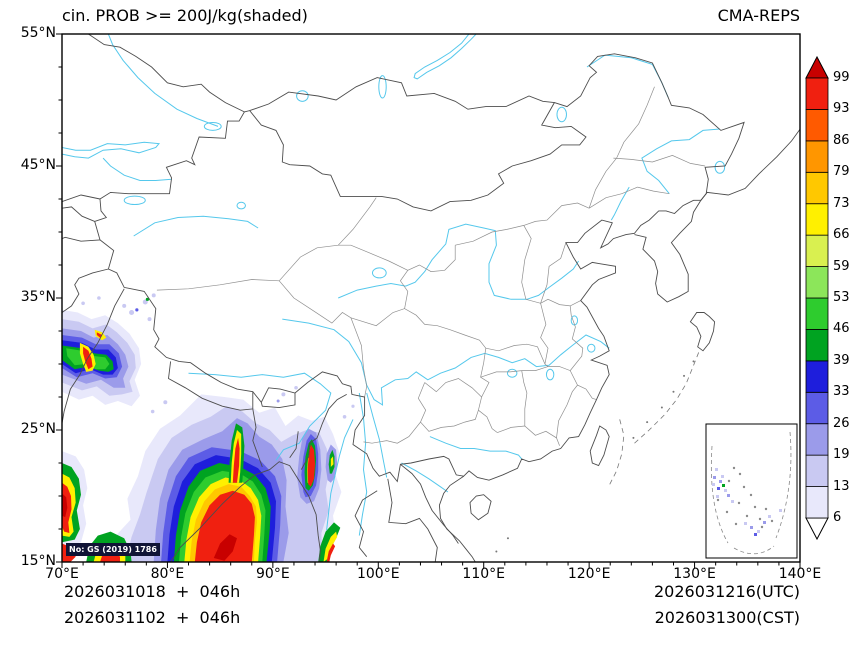 The image size is (860, 647). Describe the element at coordinates (167, 574) in the screenshot. I see `x-tick-label: 80°E` at that location.